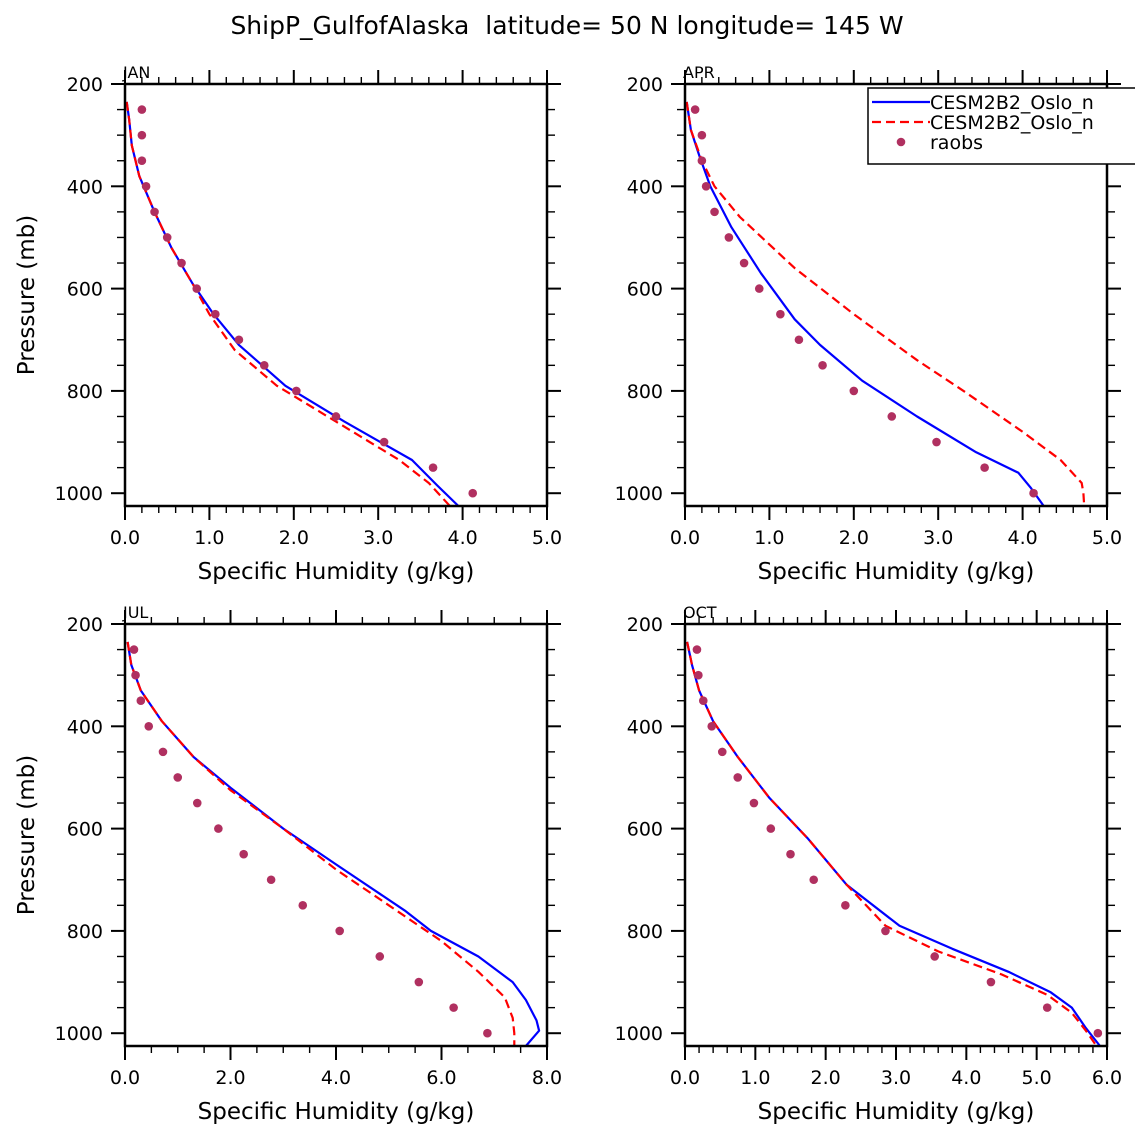 This screenshot has width=1135, height=1135. What do you see at coordinates (901, 142) in the screenshot?
I see `legend-marker-icon` at bounding box center [901, 142].